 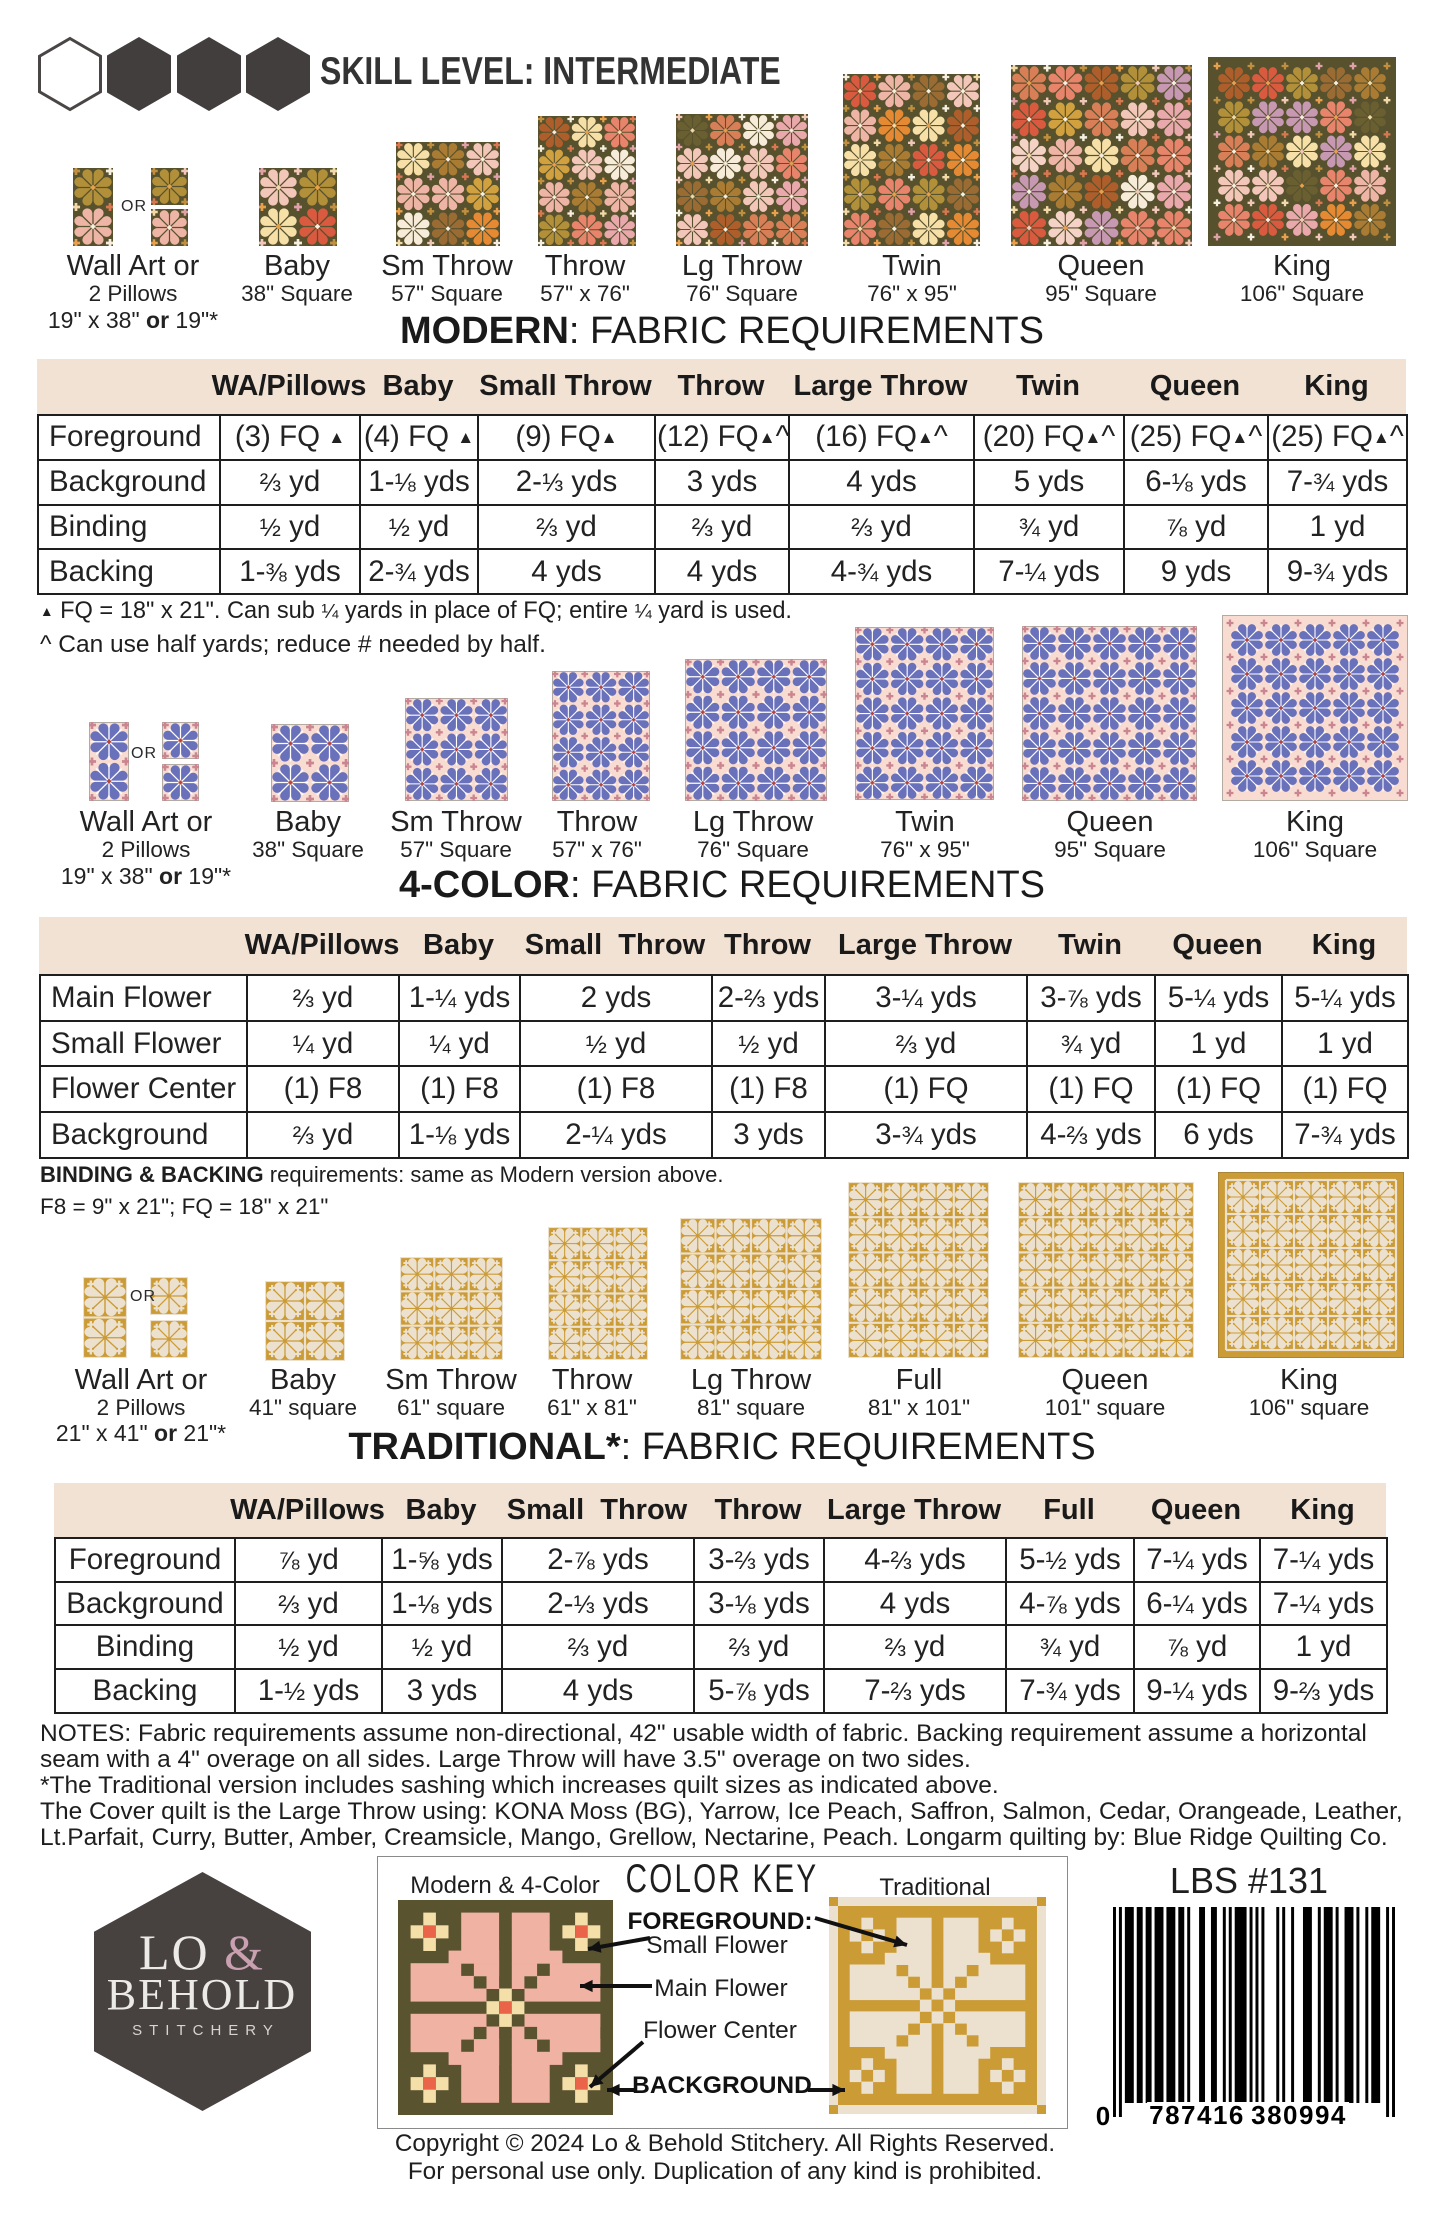 I want to click on svg-text: STITCHERY, so click(x=206, y=2030).